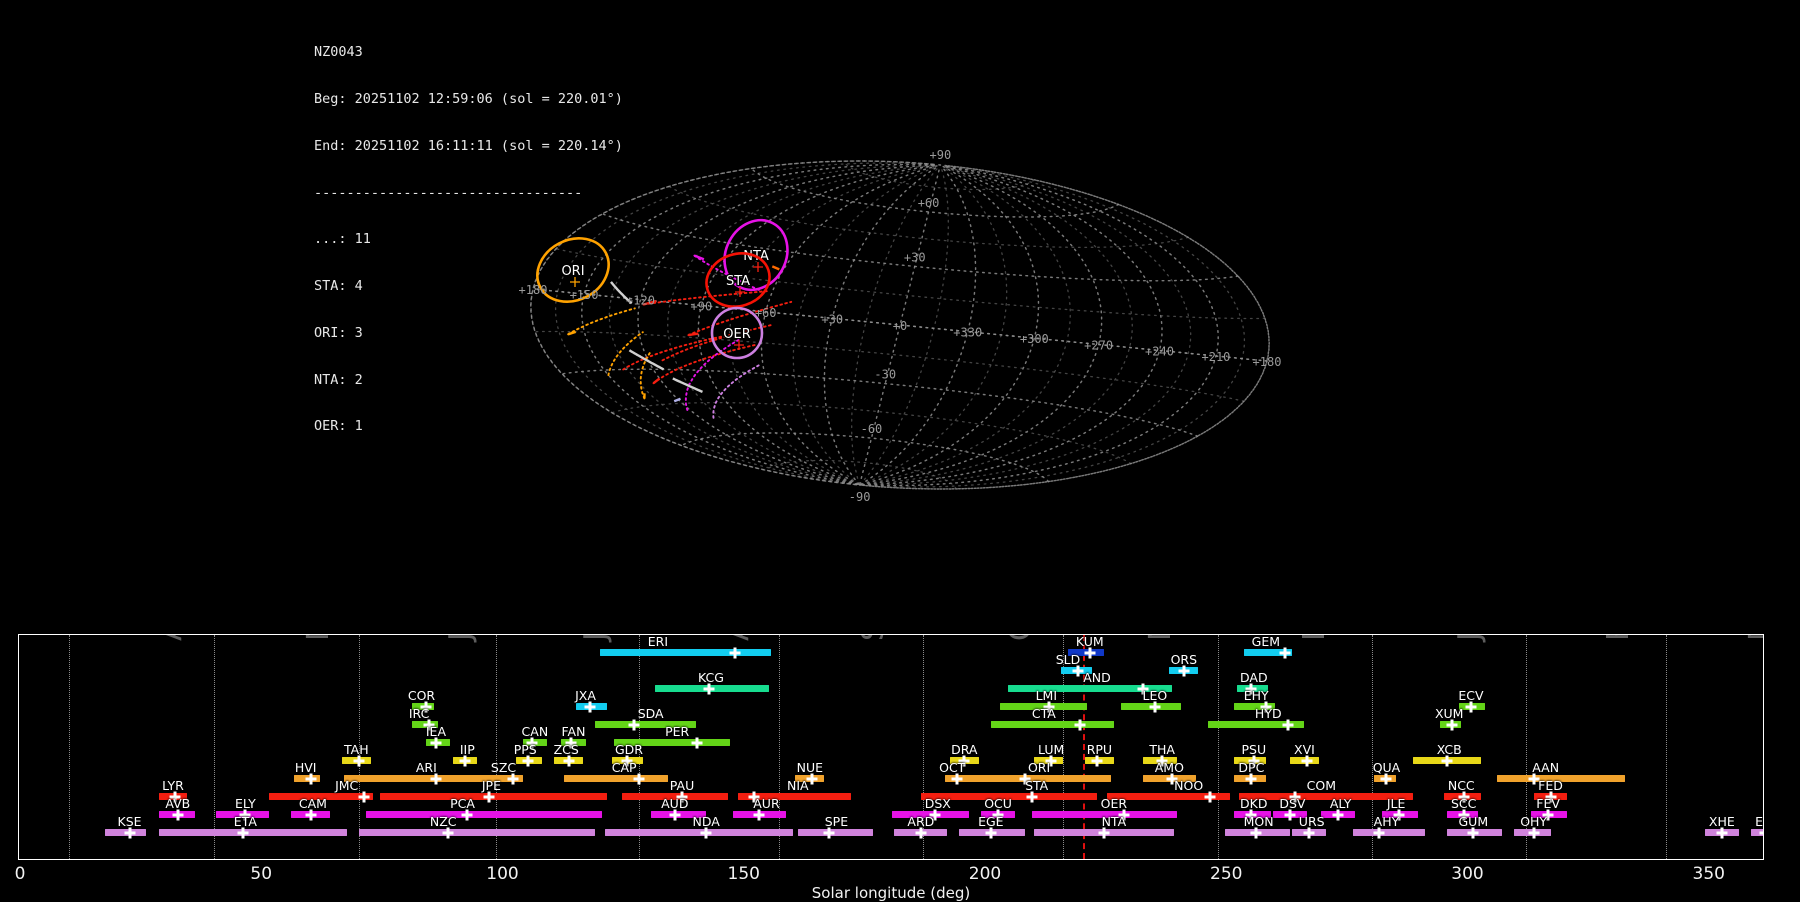  Describe the element at coordinates (318, 637) in the screenshot. I see `month-label-may: MAY` at that location.